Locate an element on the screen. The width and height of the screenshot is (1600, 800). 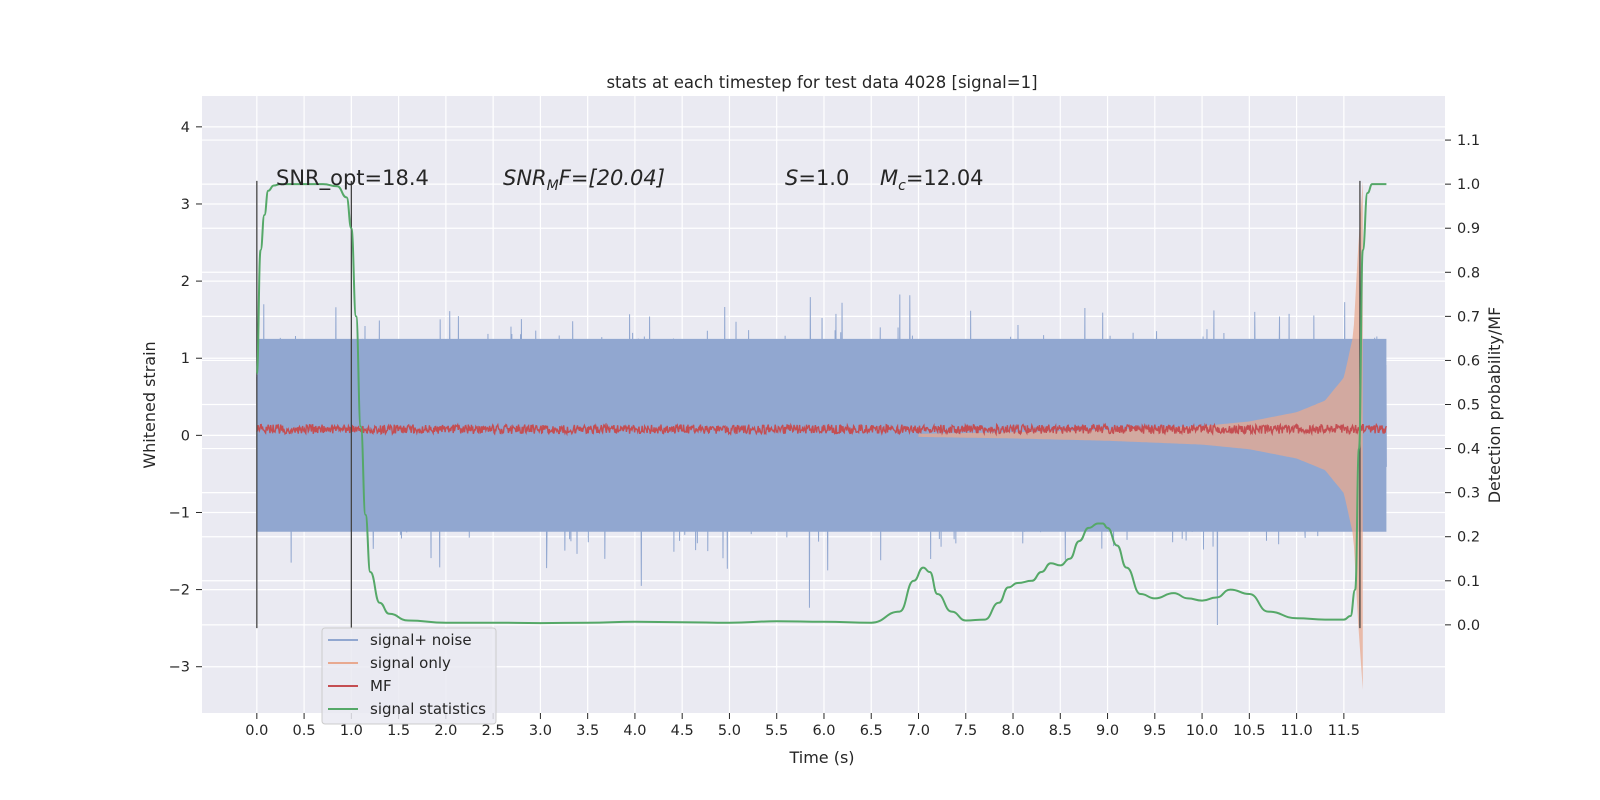
x-tick-label-6: 3.0 is located at coordinates (540, 731).